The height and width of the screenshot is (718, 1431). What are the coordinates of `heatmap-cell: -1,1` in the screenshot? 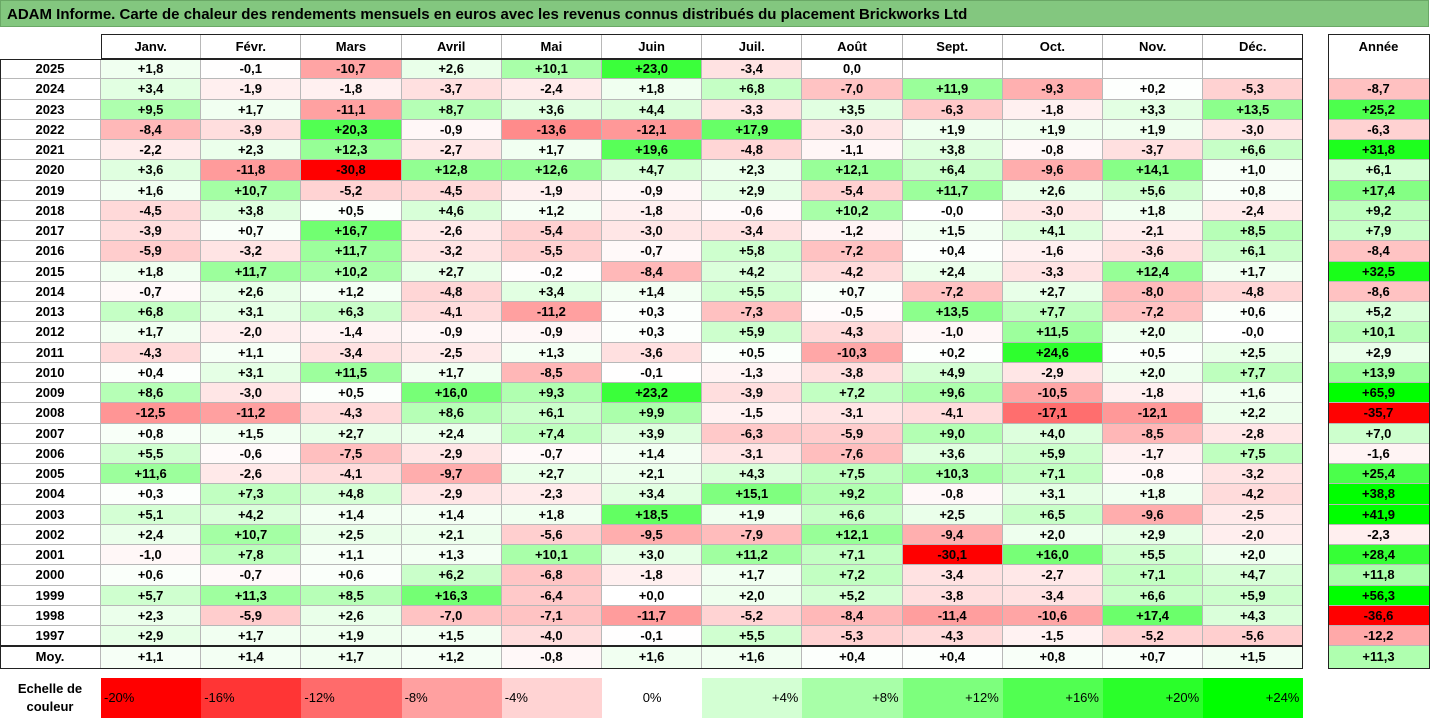 It's located at (852, 150).